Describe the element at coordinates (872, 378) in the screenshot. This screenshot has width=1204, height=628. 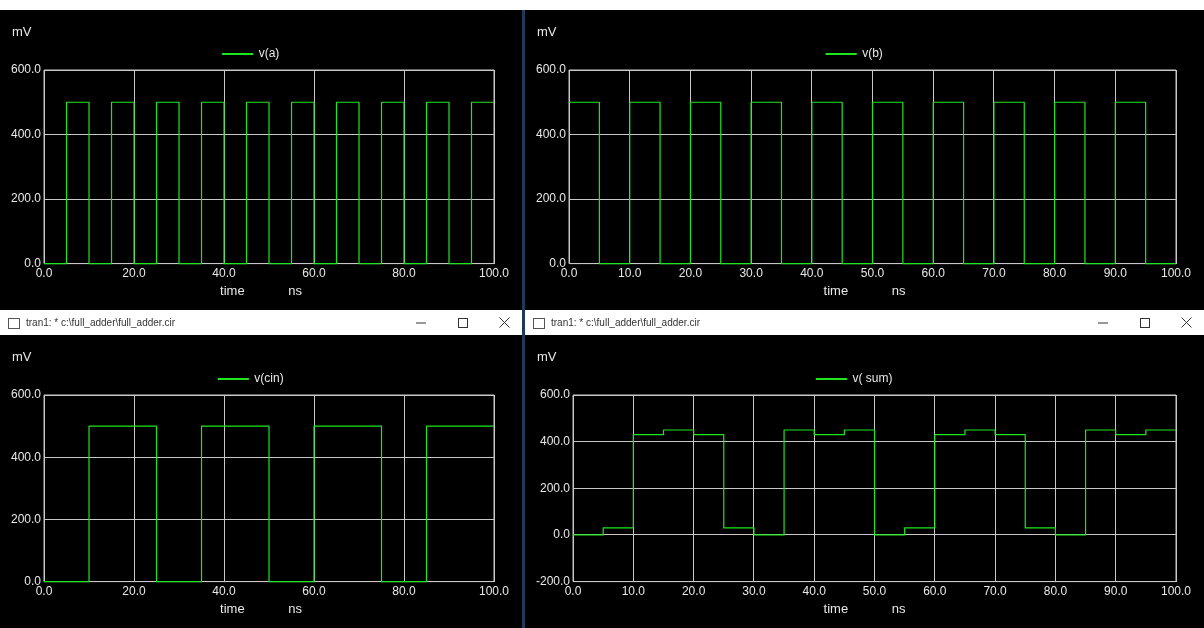
I see `legend-label: v( sum)` at that location.